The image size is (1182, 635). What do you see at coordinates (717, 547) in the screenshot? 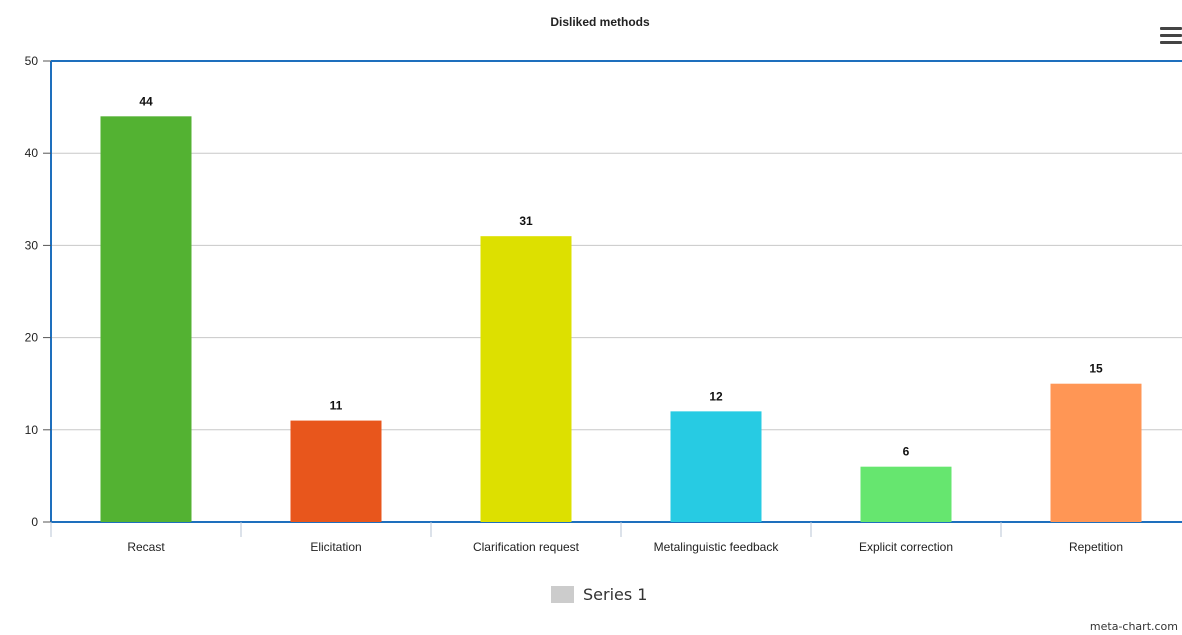
I see `x-tick-label: Metalinguistic feedback` at bounding box center [717, 547].